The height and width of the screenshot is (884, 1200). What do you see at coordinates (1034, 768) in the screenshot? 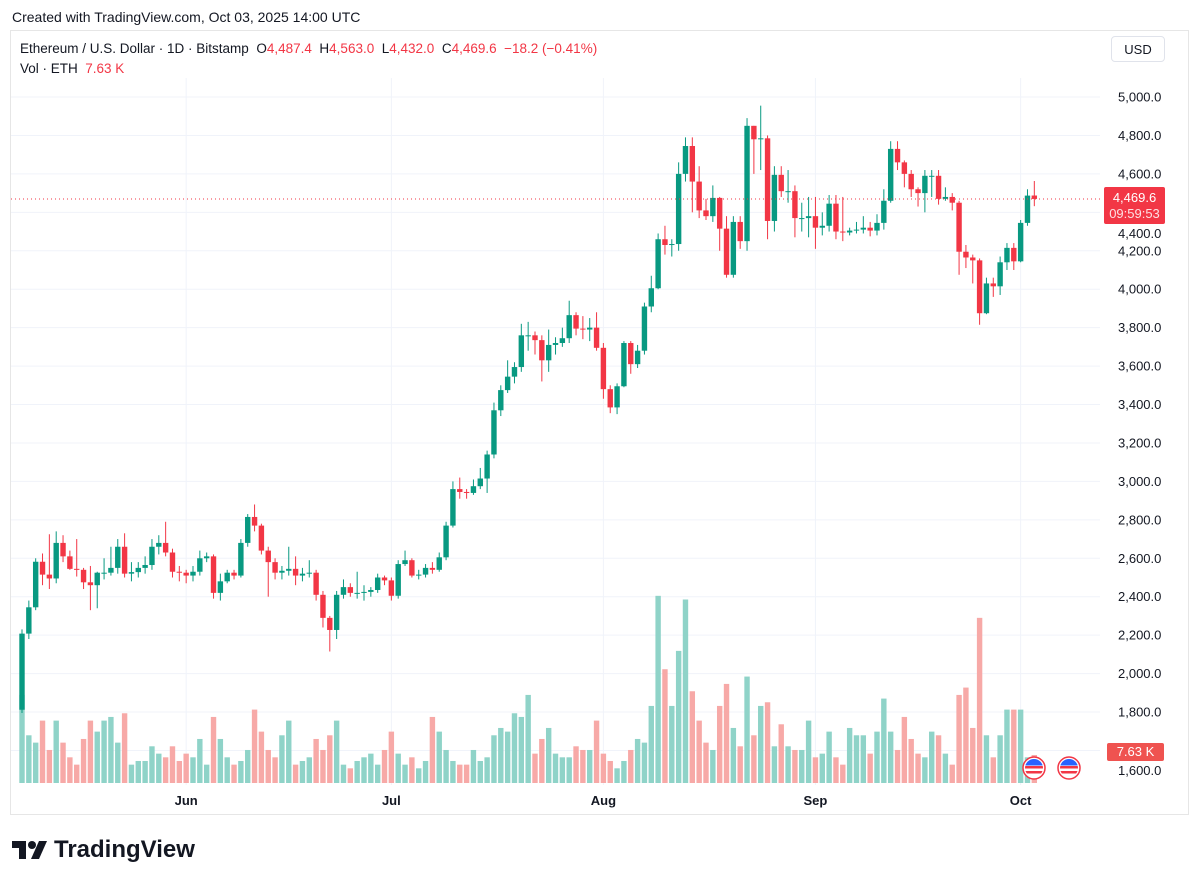
I see `us-flag-event-icon` at bounding box center [1034, 768].